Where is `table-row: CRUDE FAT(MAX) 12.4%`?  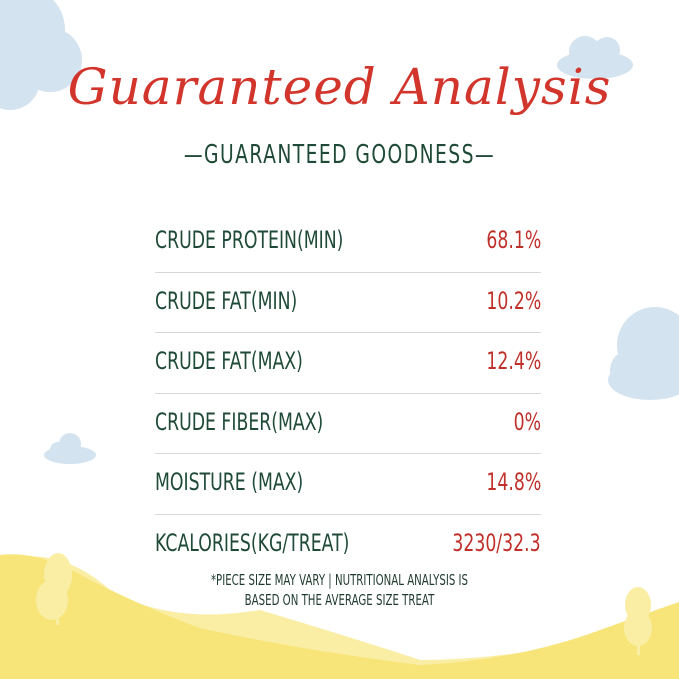 table-row: CRUDE FAT(MAX) 12.4% is located at coordinates (348, 363).